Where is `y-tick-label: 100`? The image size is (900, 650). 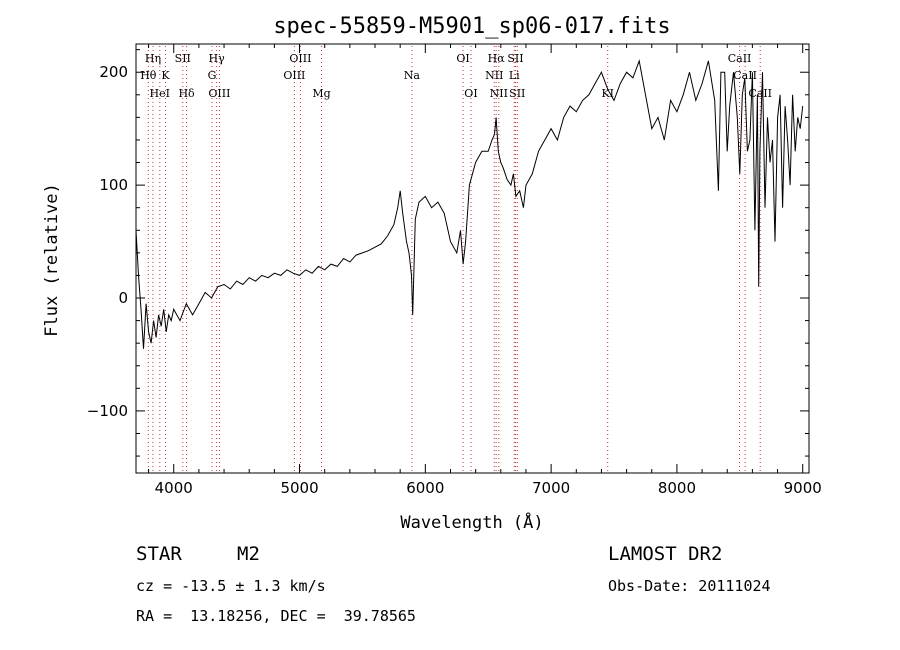 y-tick-label: 100 is located at coordinates (113, 185).